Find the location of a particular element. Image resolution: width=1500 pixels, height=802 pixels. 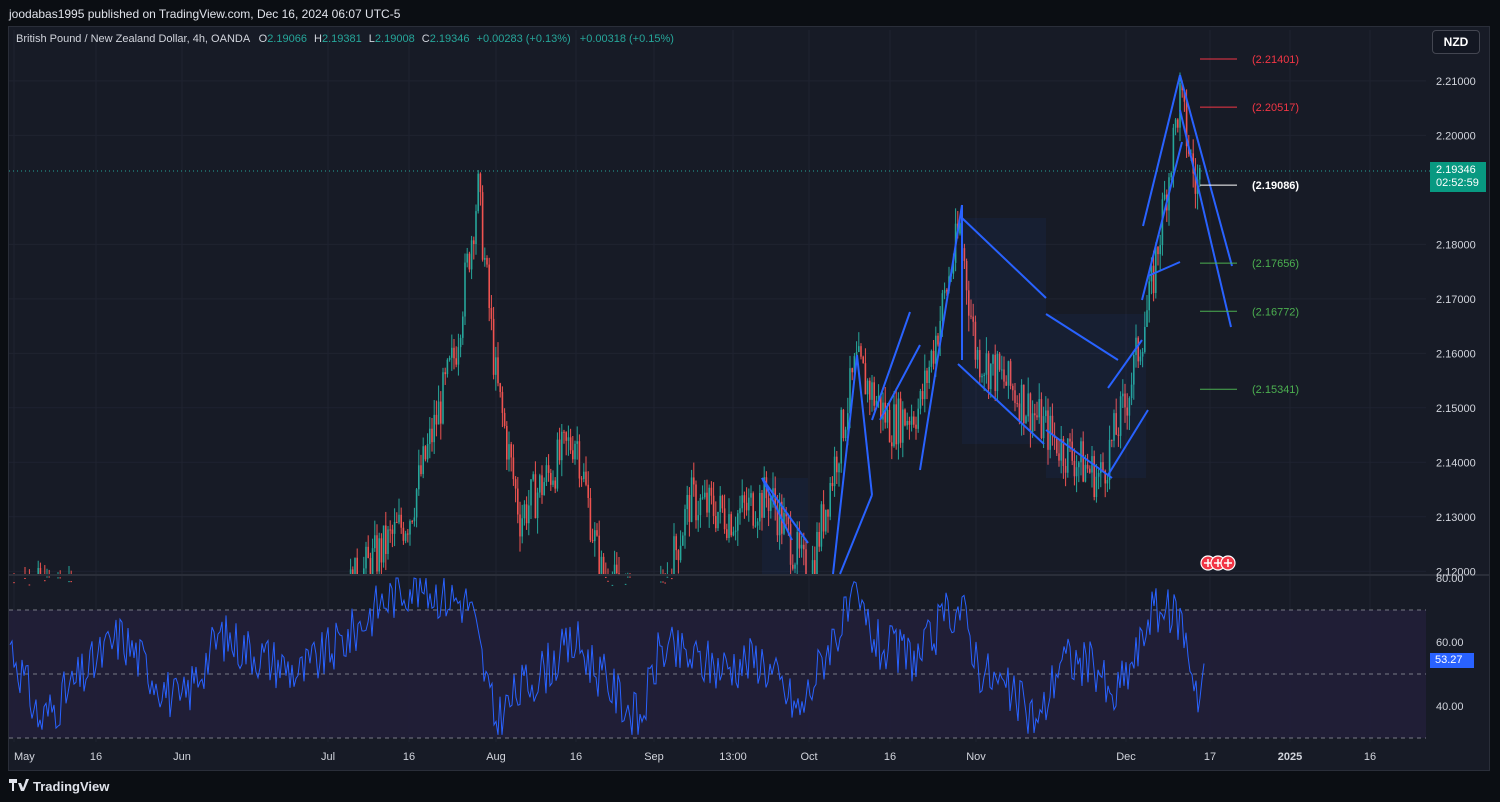

low-label: L is located at coordinates (371, 39).